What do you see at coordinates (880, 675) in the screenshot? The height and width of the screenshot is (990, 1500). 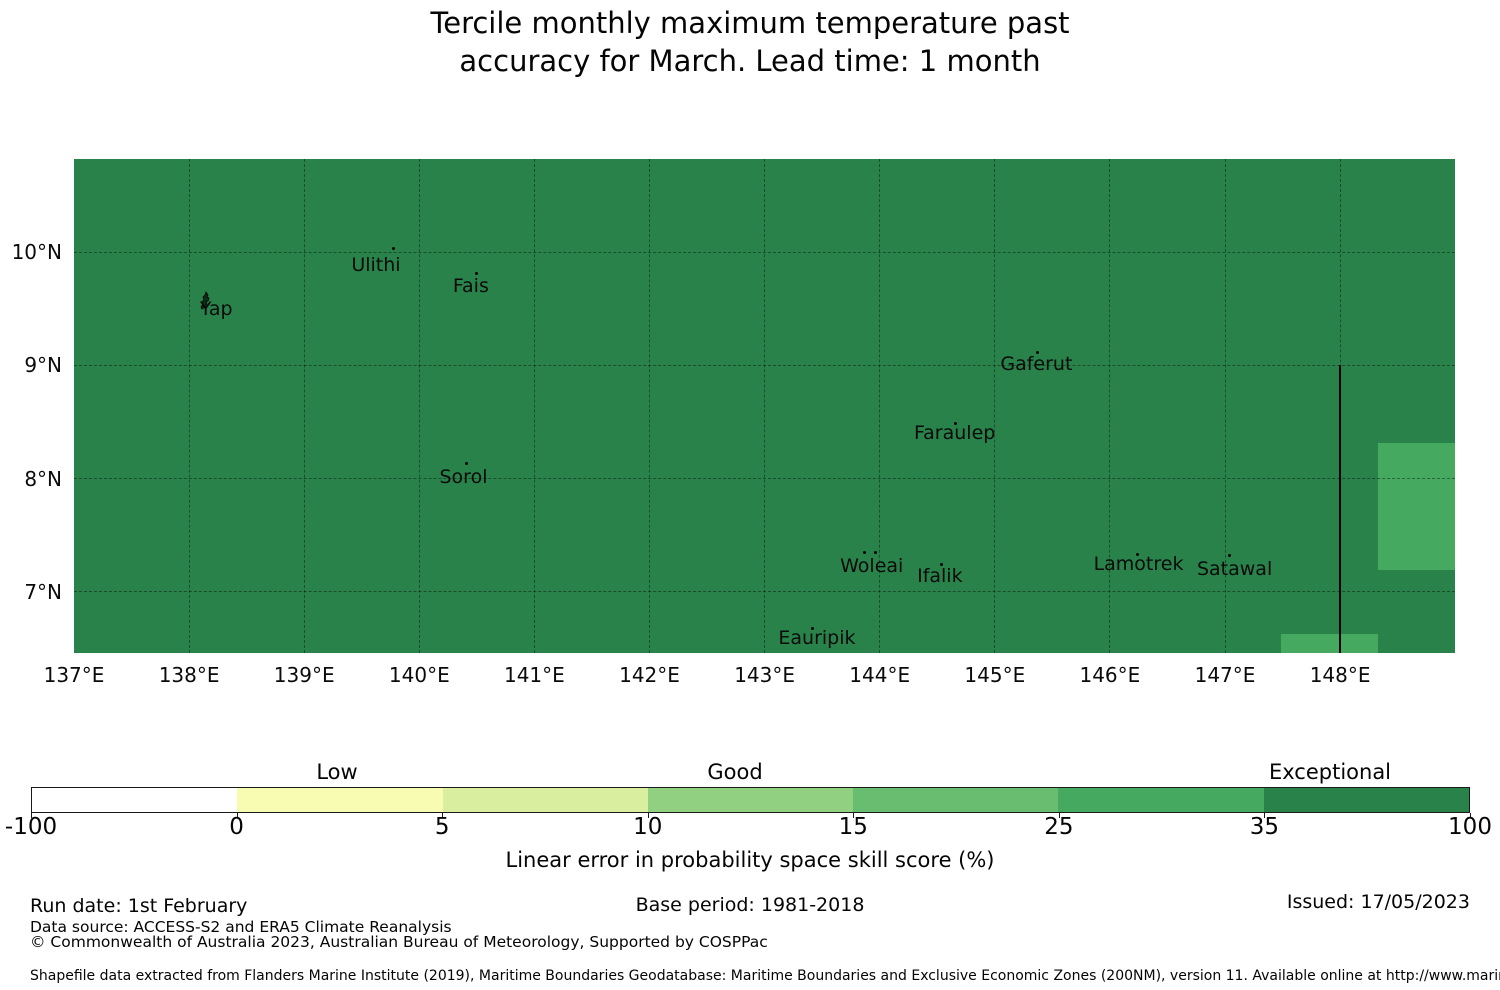 I see `x-tick-label: 144°E` at bounding box center [880, 675].